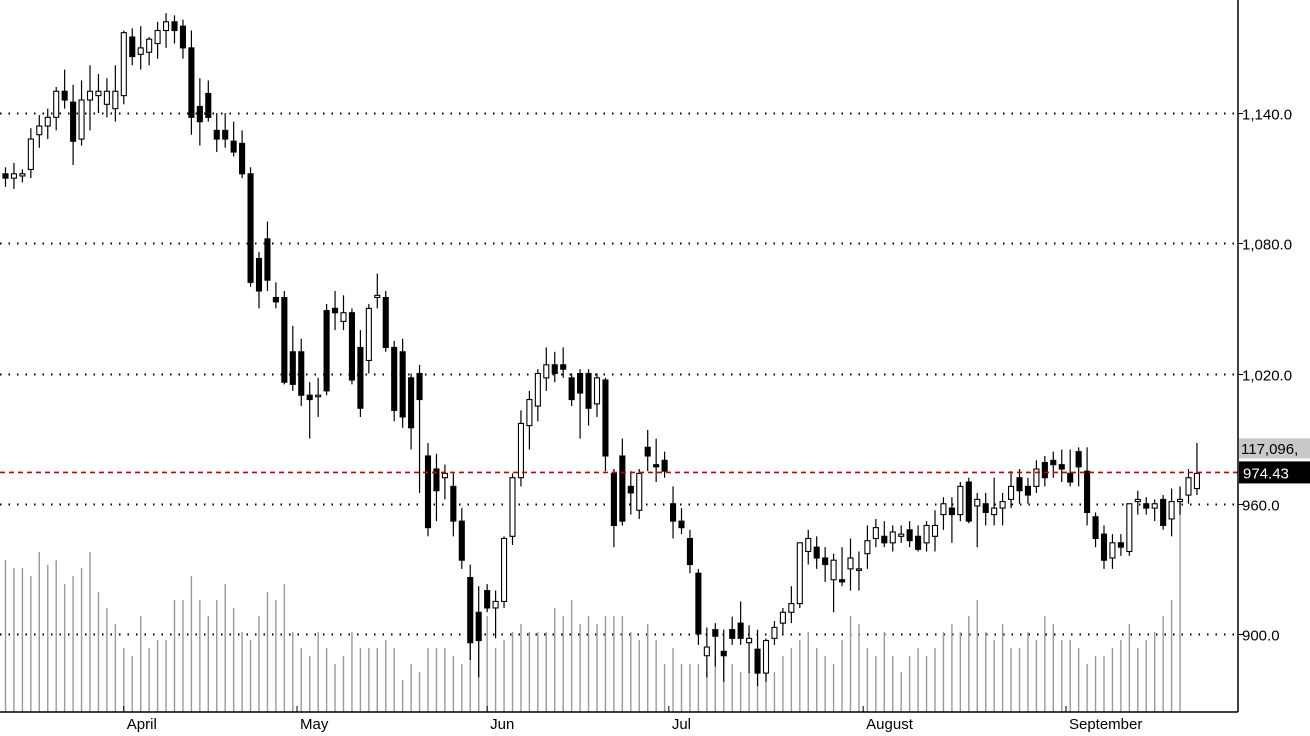  I want to click on x-axis: April May Jun Jul August September, so click(619, 719).